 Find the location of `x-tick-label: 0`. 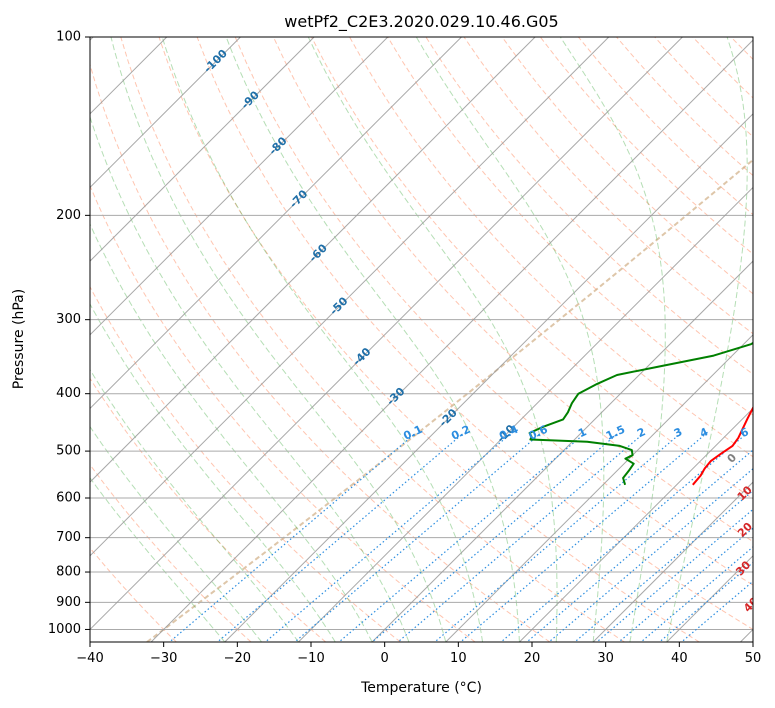

x-tick-label: 0 is located at coordinates (385, 658).